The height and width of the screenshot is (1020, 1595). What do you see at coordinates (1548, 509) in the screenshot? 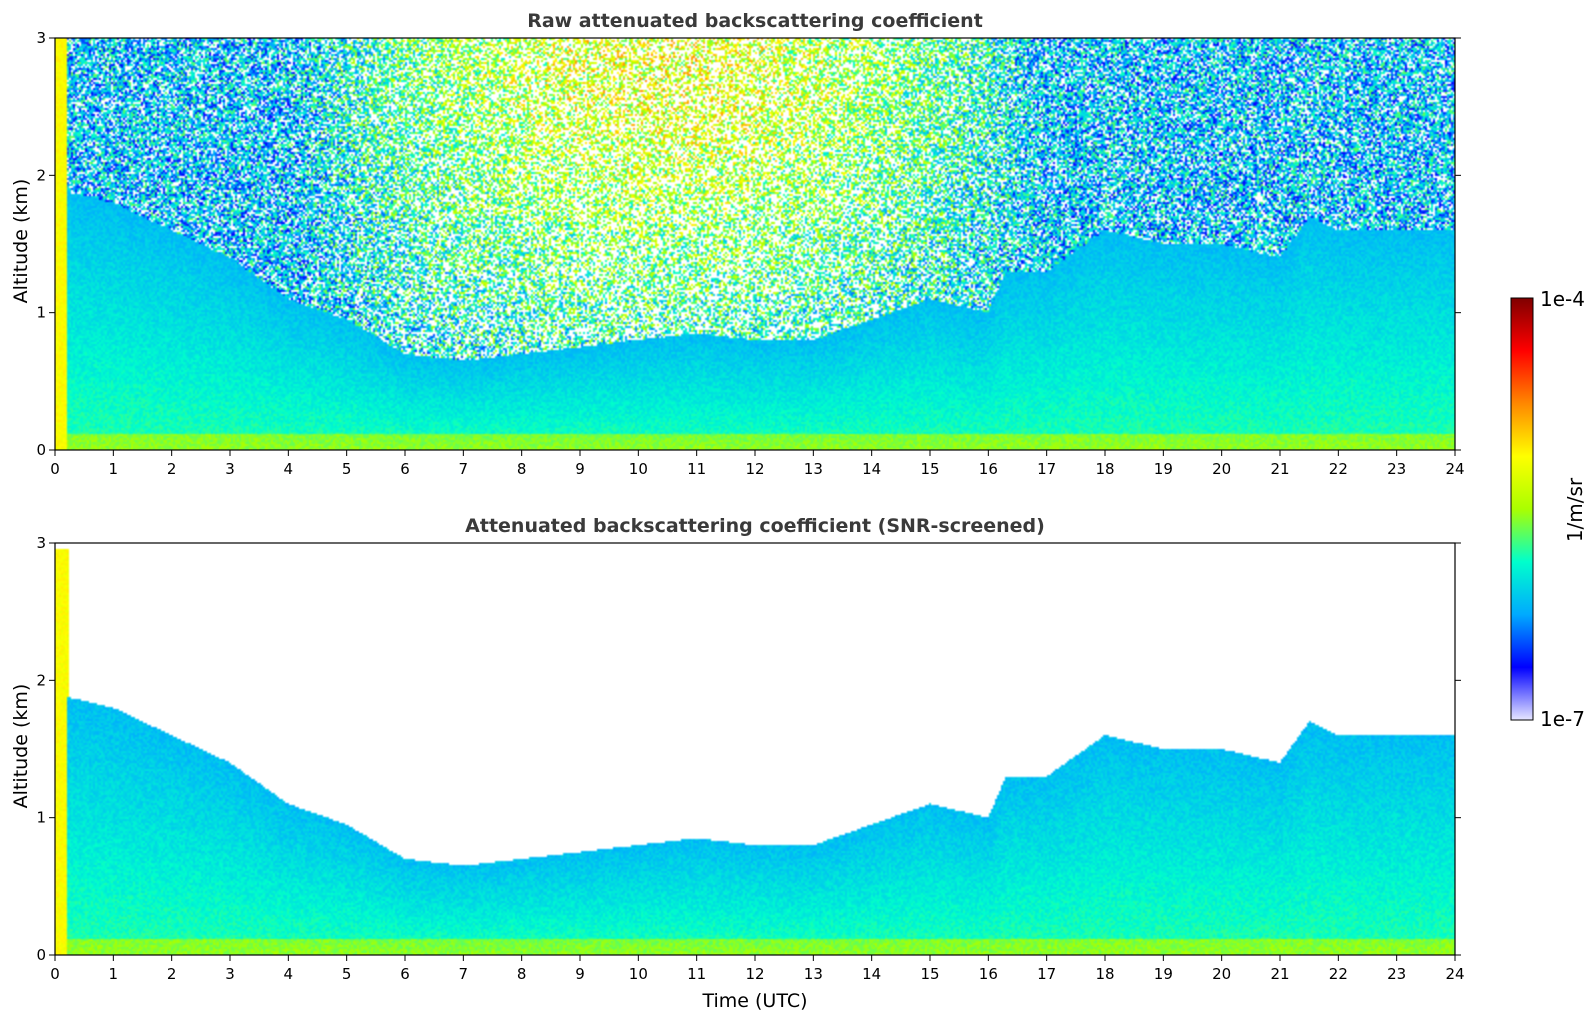
I see `colorbar: 1e-4 1e-7 1/m/sr` at bounding box center [1548, 509].